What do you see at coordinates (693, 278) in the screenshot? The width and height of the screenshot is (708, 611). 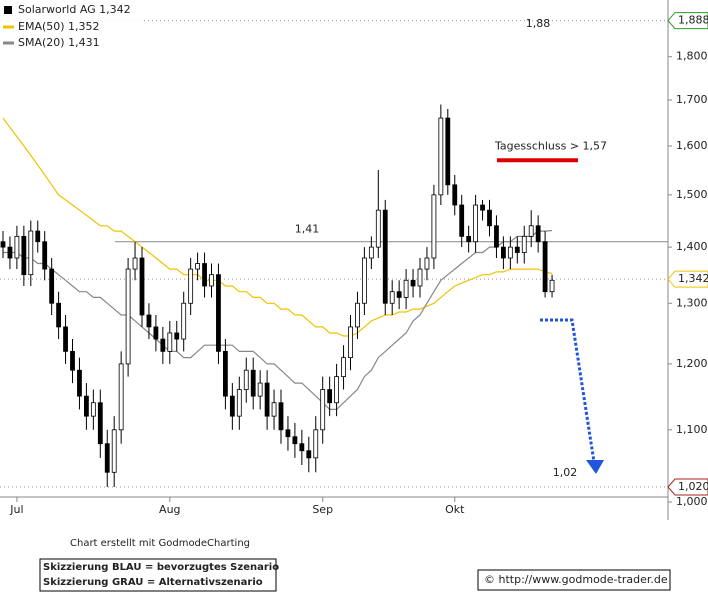 I see `price-tag-label: 1,342` at bounding box center [693, 278].